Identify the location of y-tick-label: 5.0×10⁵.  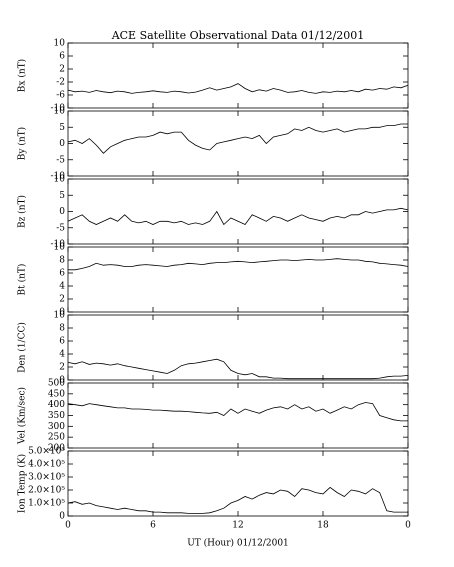
(46, 452).